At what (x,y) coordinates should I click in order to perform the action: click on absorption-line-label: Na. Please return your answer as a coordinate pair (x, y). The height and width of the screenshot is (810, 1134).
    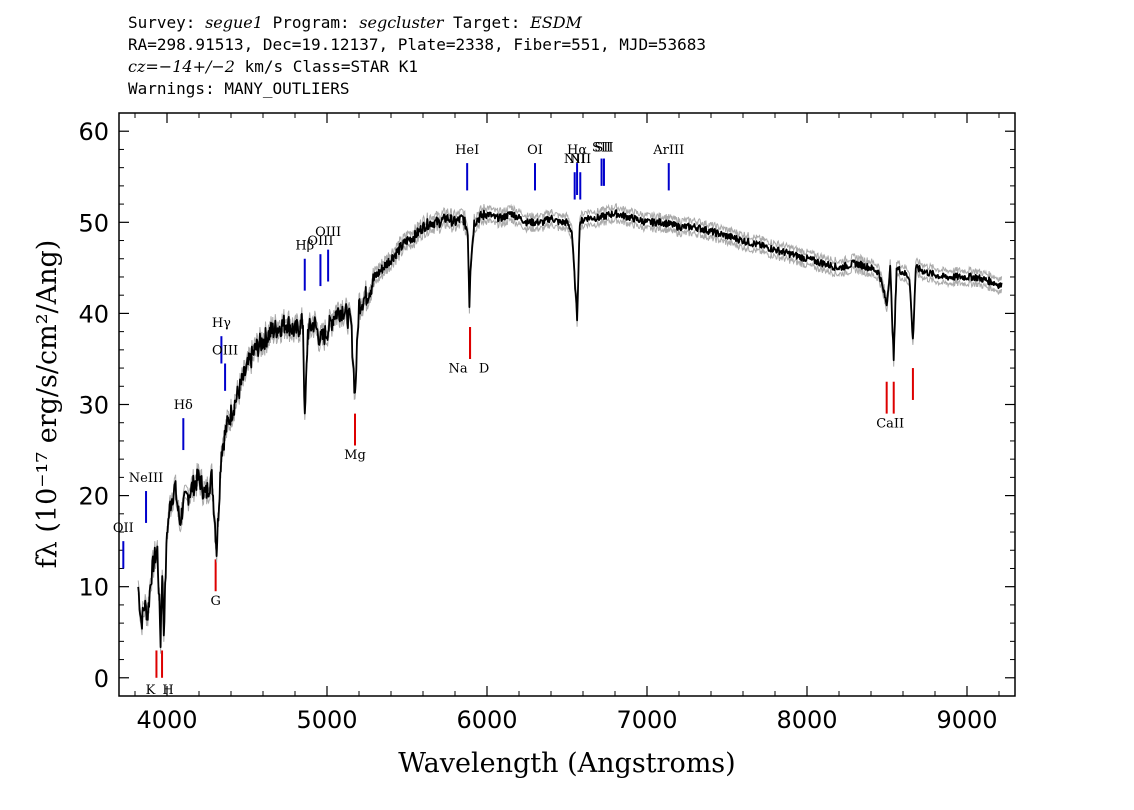
    Looking at the image, I should click on (457, 369).